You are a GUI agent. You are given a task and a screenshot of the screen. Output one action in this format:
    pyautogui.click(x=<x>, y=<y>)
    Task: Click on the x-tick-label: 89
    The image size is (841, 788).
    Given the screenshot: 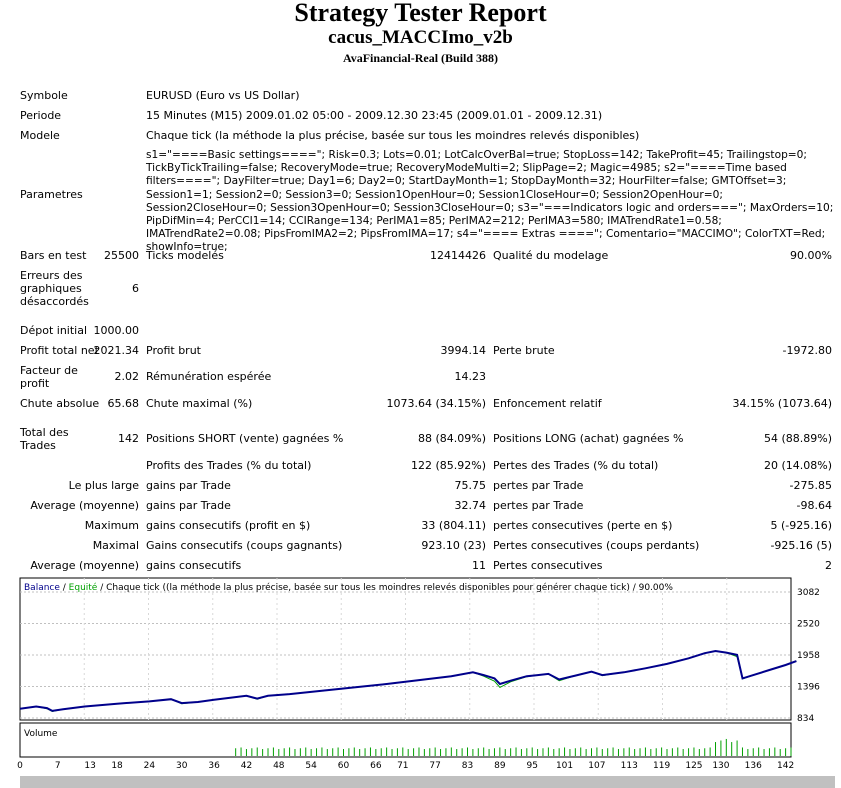 What is the action you would take?
    pyautogui.click(x=500, y=766)
    